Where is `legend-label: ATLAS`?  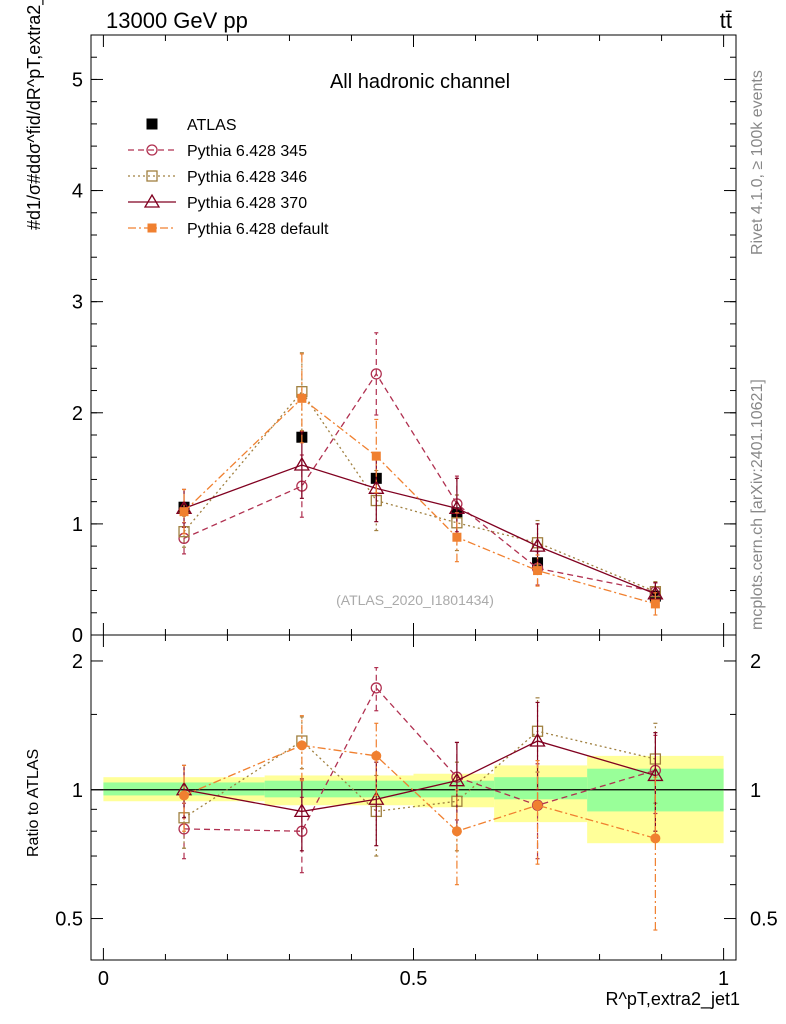 legend-label: ATLAS is located at coordinates (212, 125).